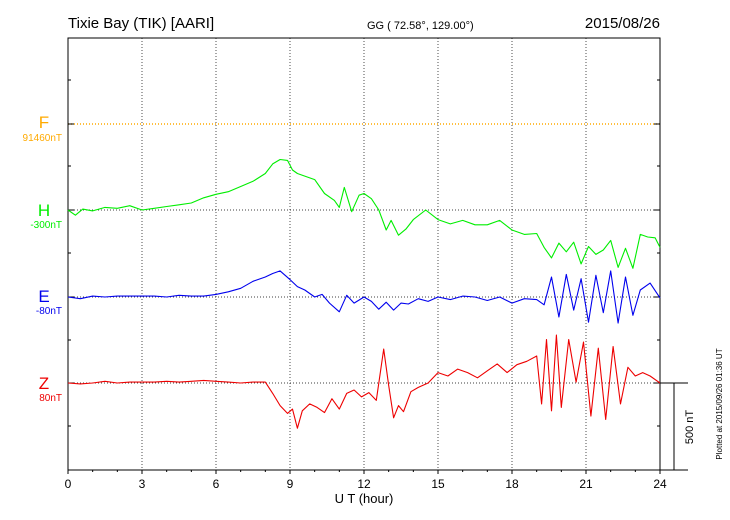 The width and height of the screenshot is (730, 520). Describe the element at coordinates (719, 403) in the screenshot. I see `plotted-timestamp: Plotted at 2015/09/26 01:36 UT` at that location.